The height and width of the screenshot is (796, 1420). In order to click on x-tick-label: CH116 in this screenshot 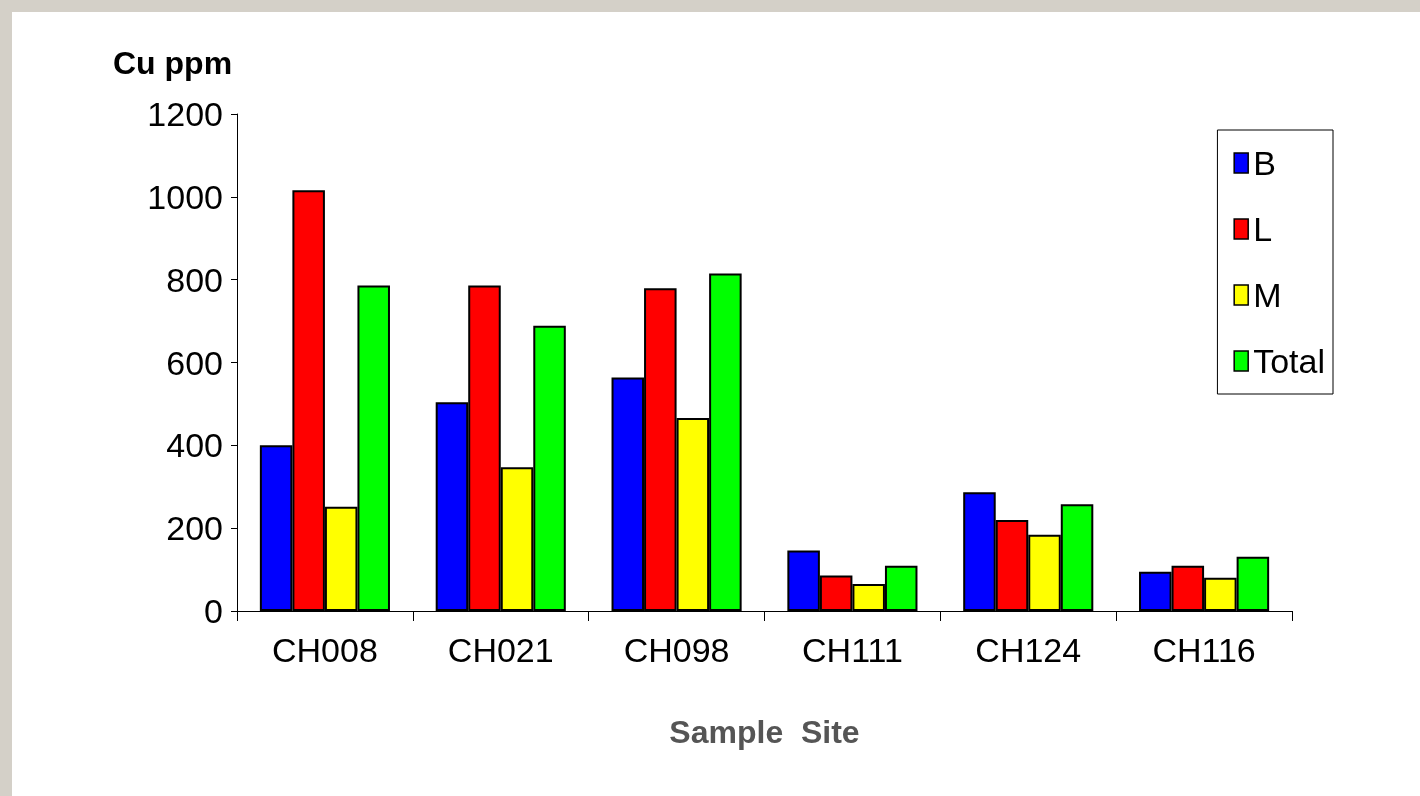, I will do `click(1204, 650)`.